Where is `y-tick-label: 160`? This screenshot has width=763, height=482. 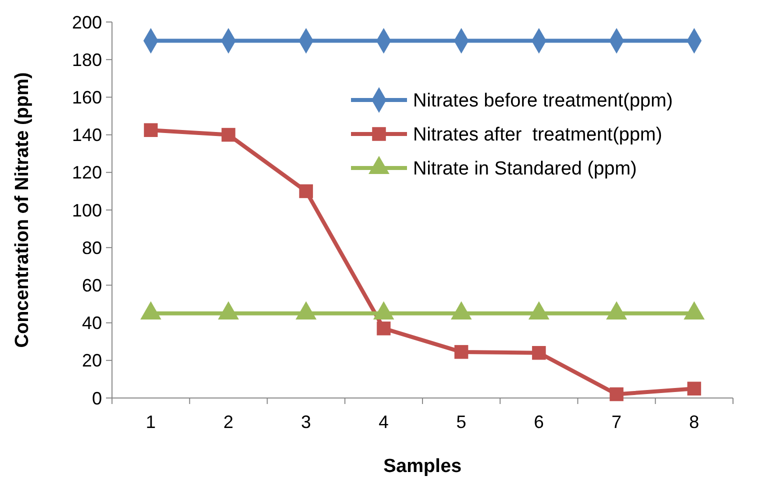 y-tick-label: 160 is located at coordinates (87, 98).